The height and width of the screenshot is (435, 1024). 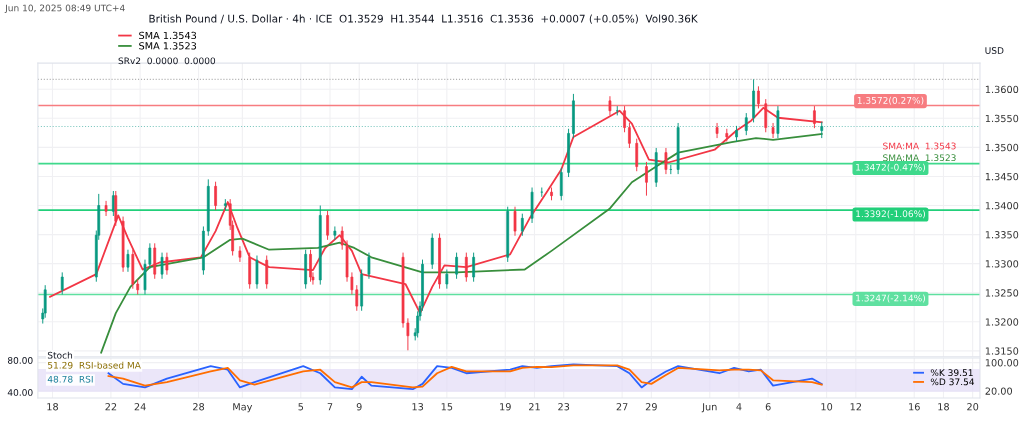 What do you see at coordinates (890, 214) in the screenshot?
I see `ref-line-label: 1.3392(-1.06%)` at bounding box center [890, 214].